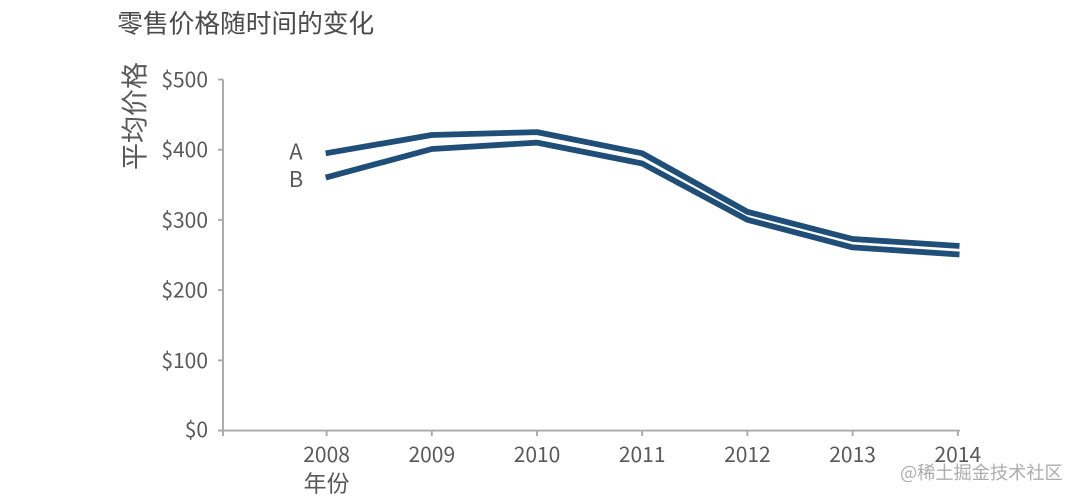 Image resolution: width=1078 pixels, height=501 pixels. I want to click on svg-text: $200, so click(184, 290).